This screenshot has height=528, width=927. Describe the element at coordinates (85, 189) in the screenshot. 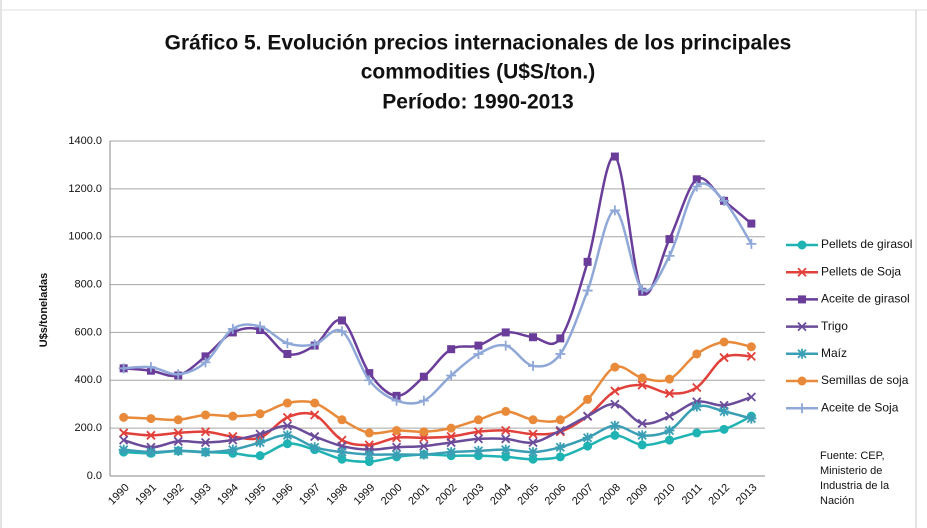

I see `y-tick-label: 1200.0` at that location.